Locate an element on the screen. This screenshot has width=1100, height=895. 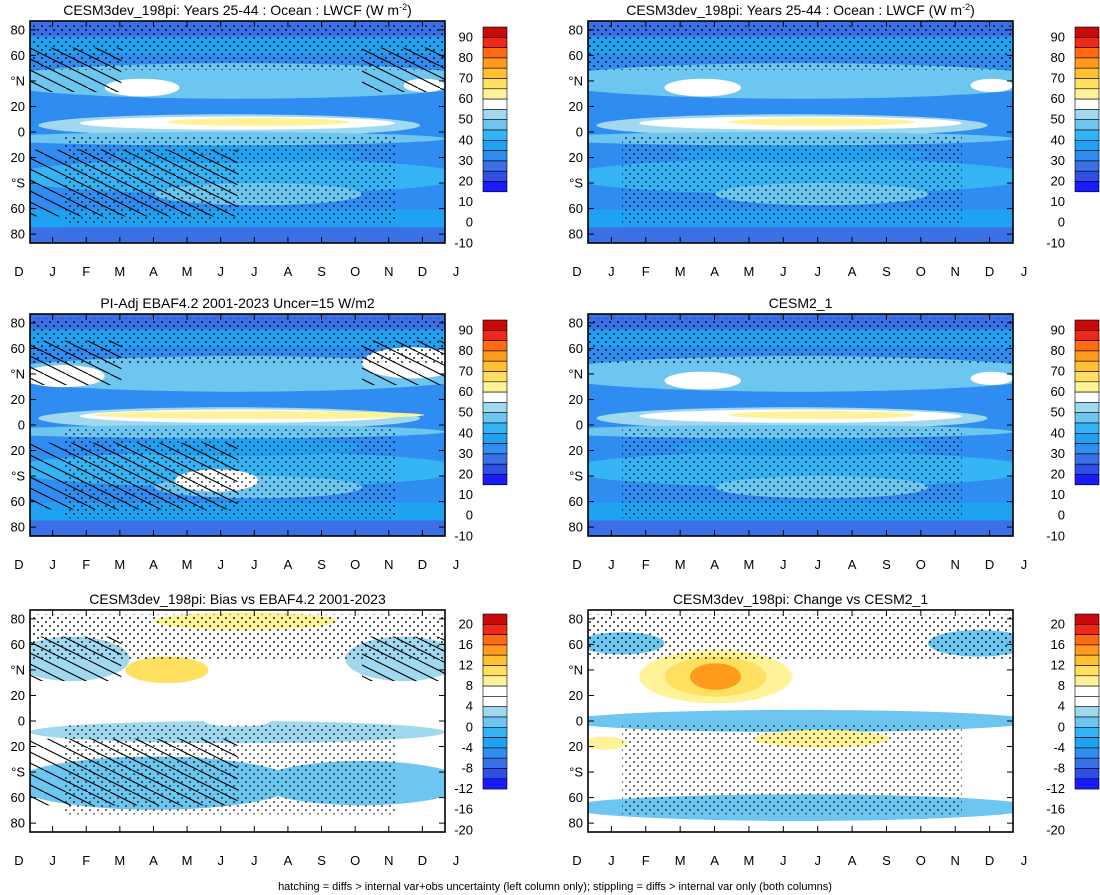
p4-x-tick-label: S is located at coordinates (886, 564).